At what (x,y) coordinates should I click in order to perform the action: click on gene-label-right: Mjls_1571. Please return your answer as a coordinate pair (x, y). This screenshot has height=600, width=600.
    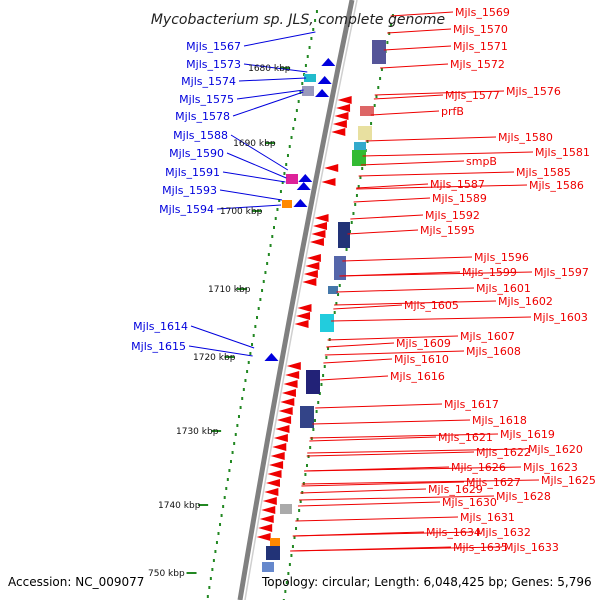
    Looking at the image, I should click on (480, 46).